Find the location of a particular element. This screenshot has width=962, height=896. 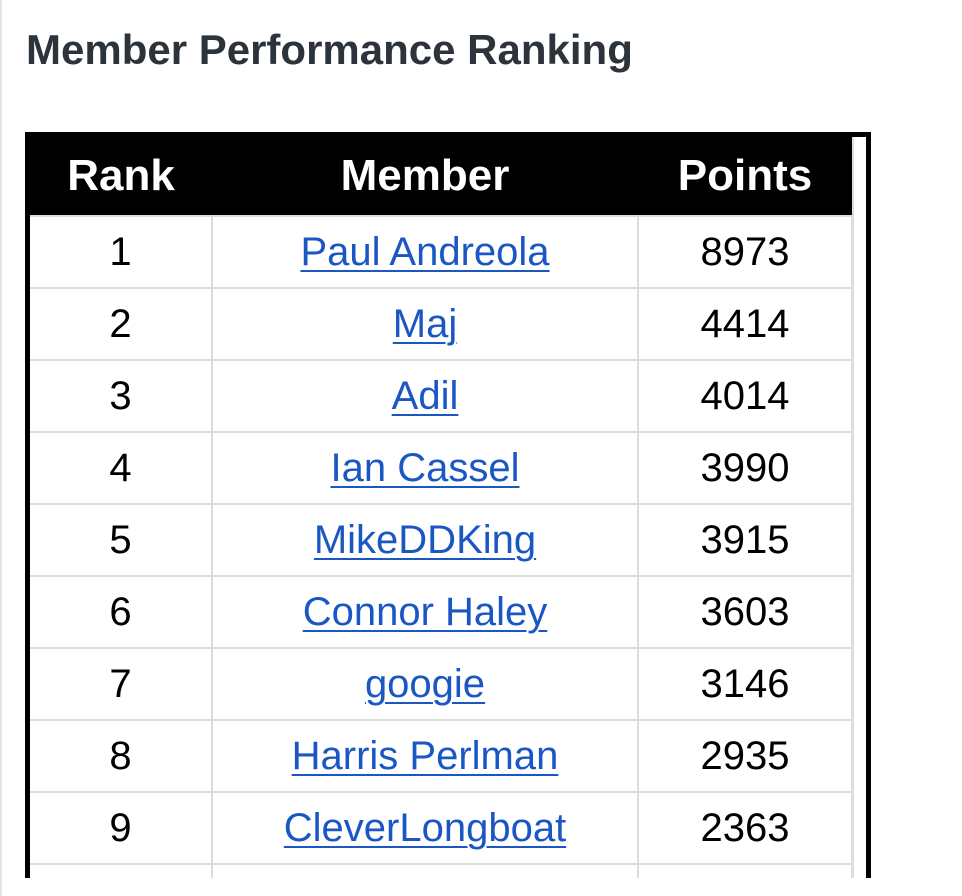

points-cell: 2935 is located at coordinates (745, 756).